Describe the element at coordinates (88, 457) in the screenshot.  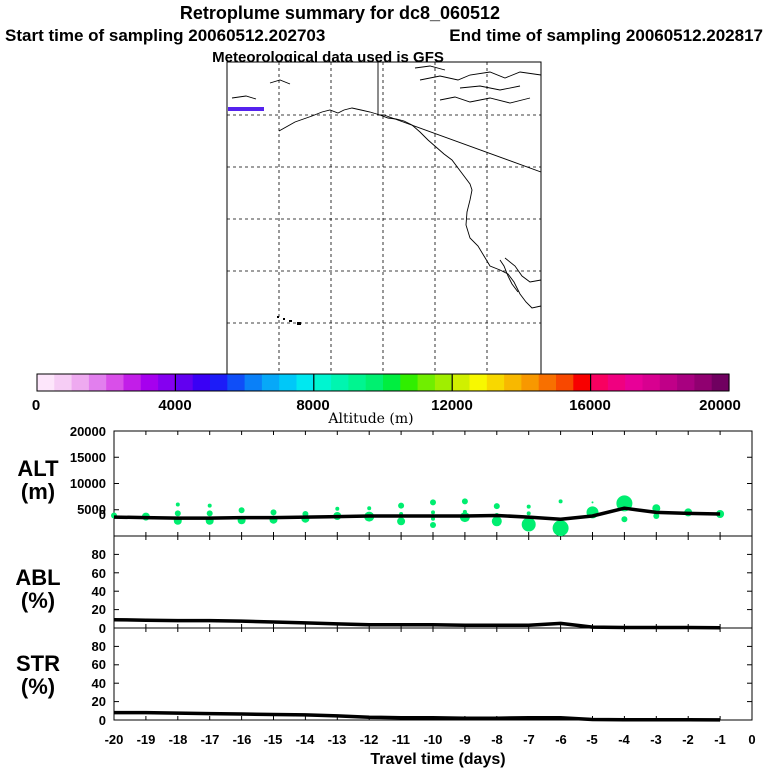
I see `alt-y-tick: 15000` at that location.